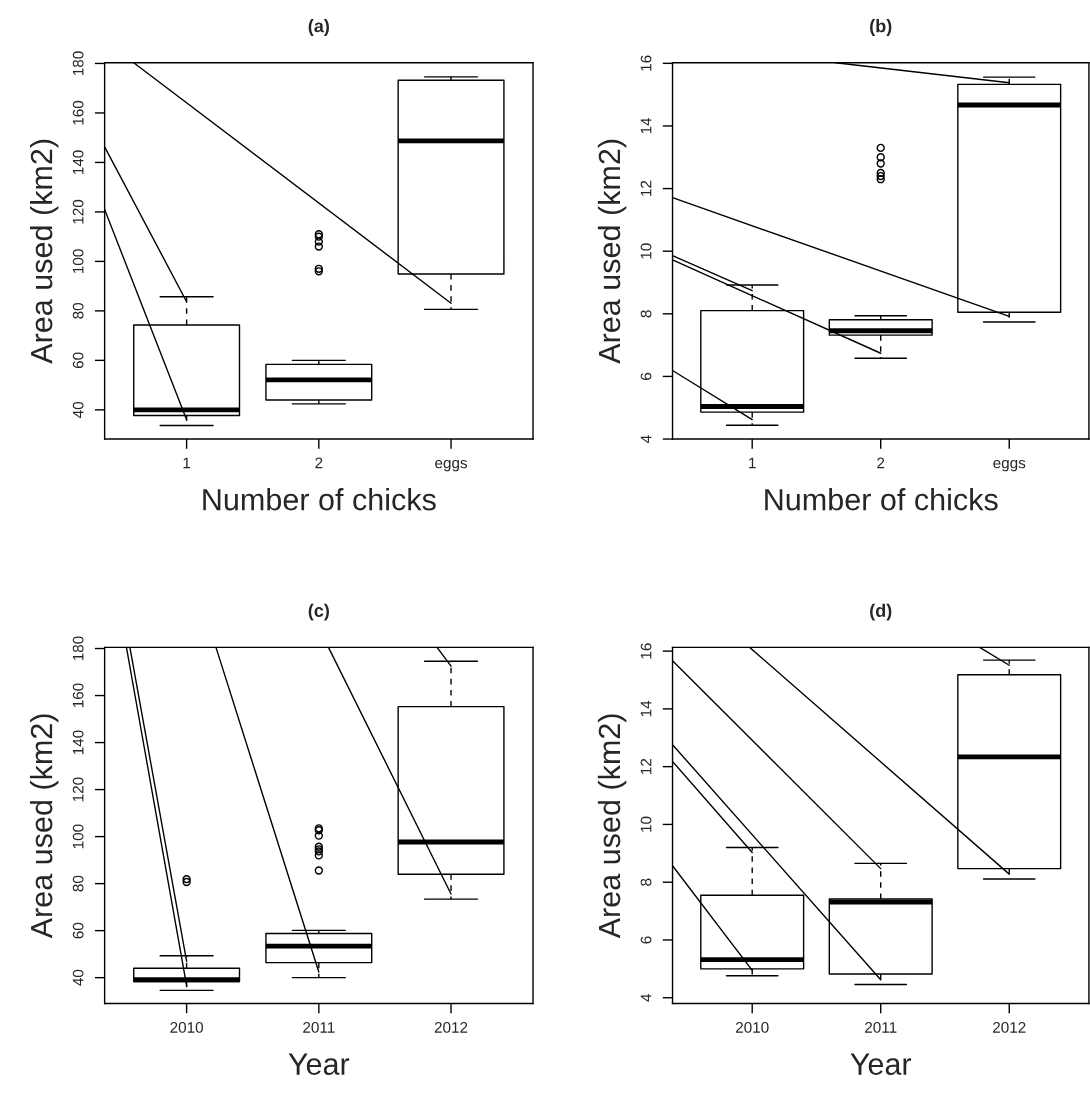 The width and height of the screenshot is (1090, 1120). I want to click on chart-title: (b), so click(881, 27).